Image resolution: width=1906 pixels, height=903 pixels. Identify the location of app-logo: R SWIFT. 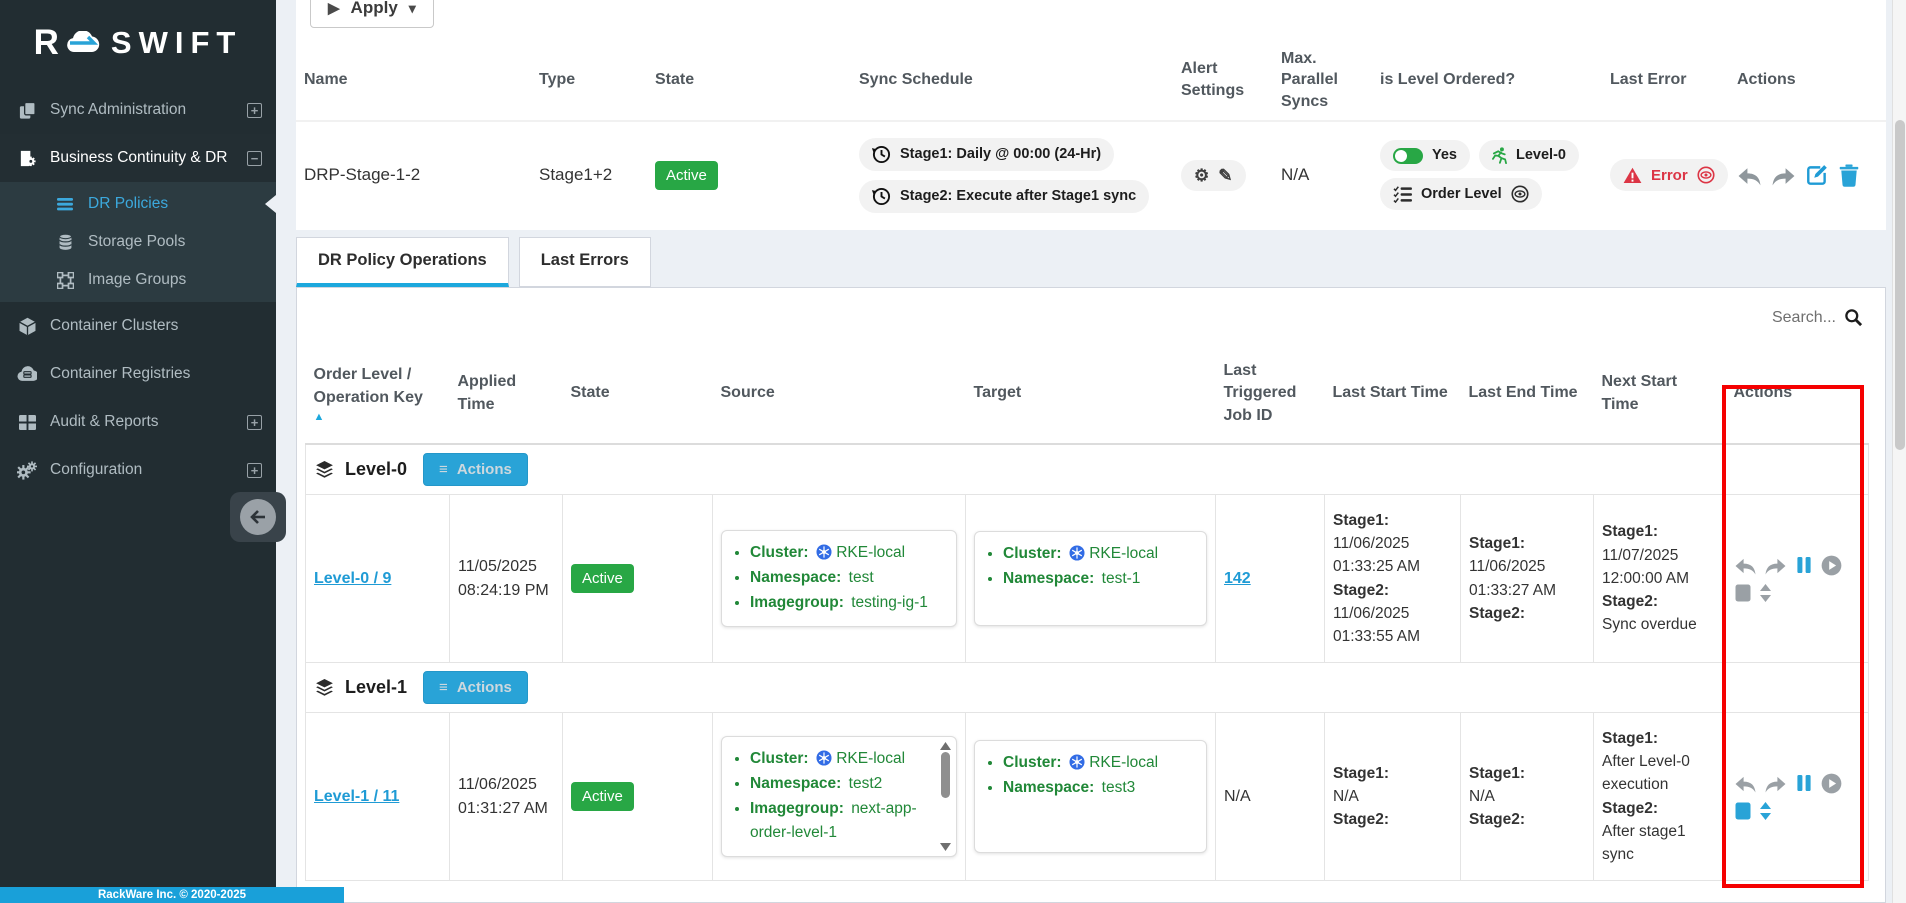
(138, 43).